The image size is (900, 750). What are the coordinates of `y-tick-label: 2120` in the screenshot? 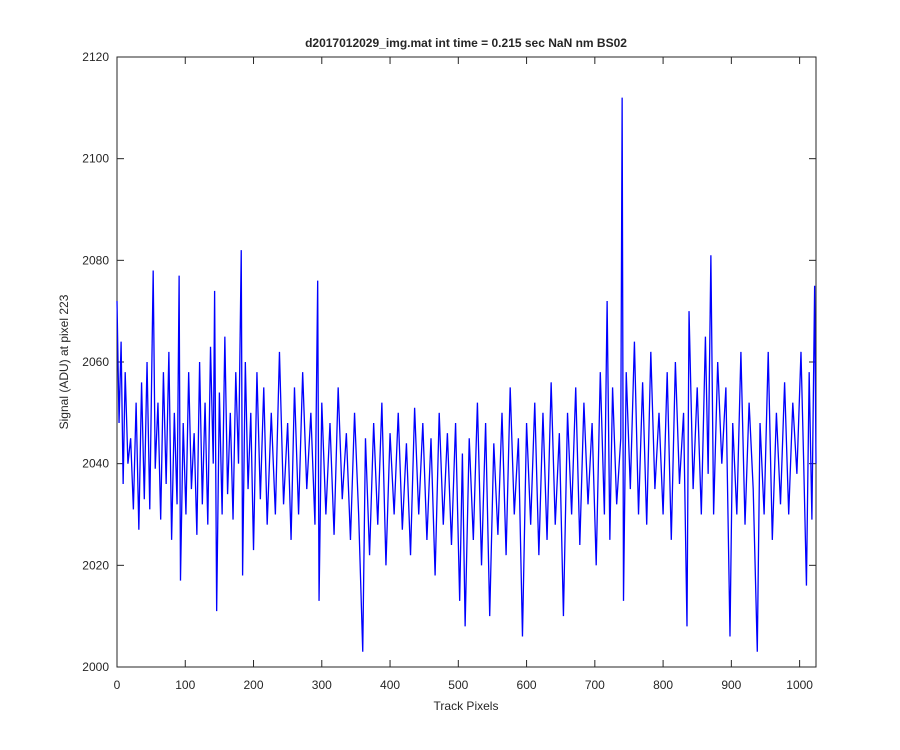 It's located at (95, 57).